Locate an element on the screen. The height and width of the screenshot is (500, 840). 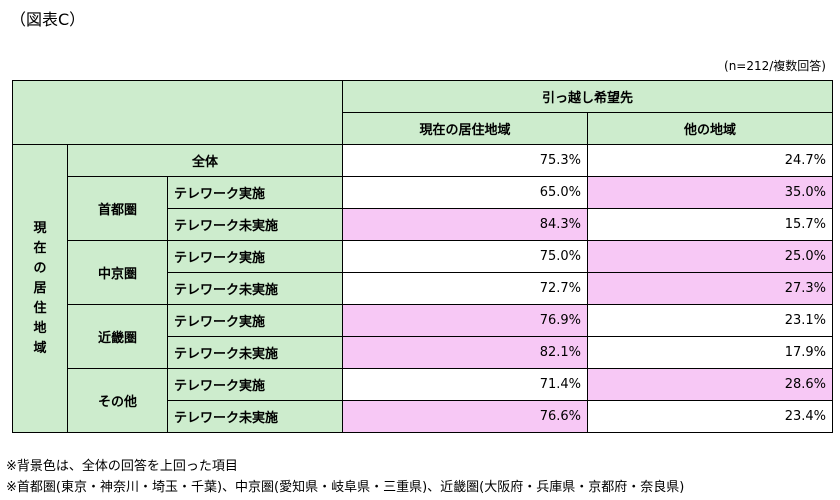
current-region-value: 65.0% is located at coordinates (465, 192).